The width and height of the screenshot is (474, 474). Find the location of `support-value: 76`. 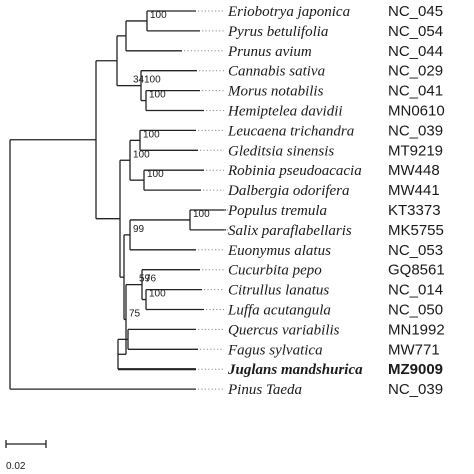

support-value: 76 is located at coordinates (151, 279).